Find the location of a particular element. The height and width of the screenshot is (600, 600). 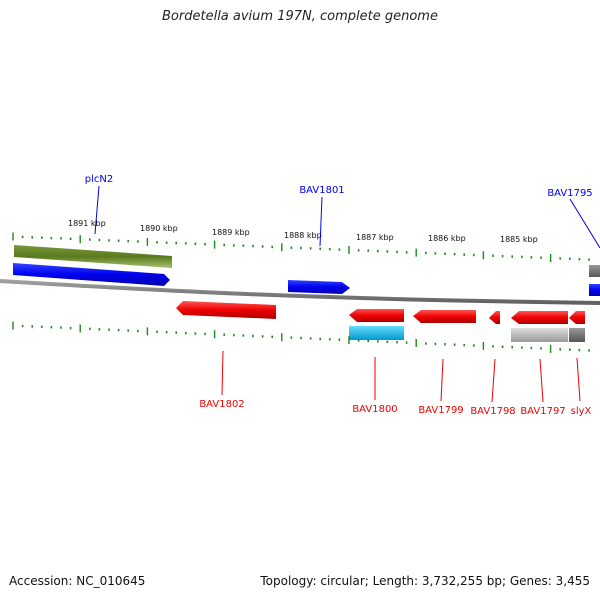

gene-label-BAV1801: BAV1801 is located at coordinates (321, 190).